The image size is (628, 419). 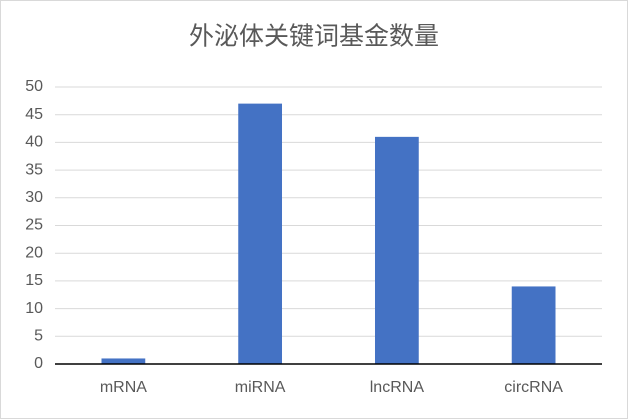 I want to click on x-tick-label: lncRNA, so click(x=397, y=387).